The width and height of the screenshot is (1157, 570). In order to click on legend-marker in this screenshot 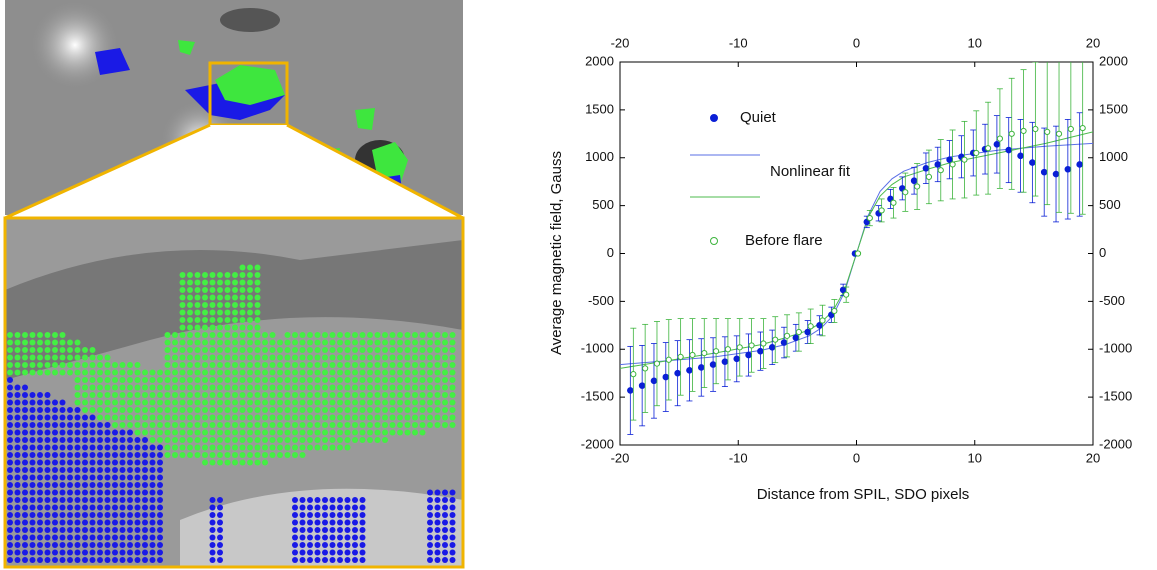, I will do `click(714, 241)`.